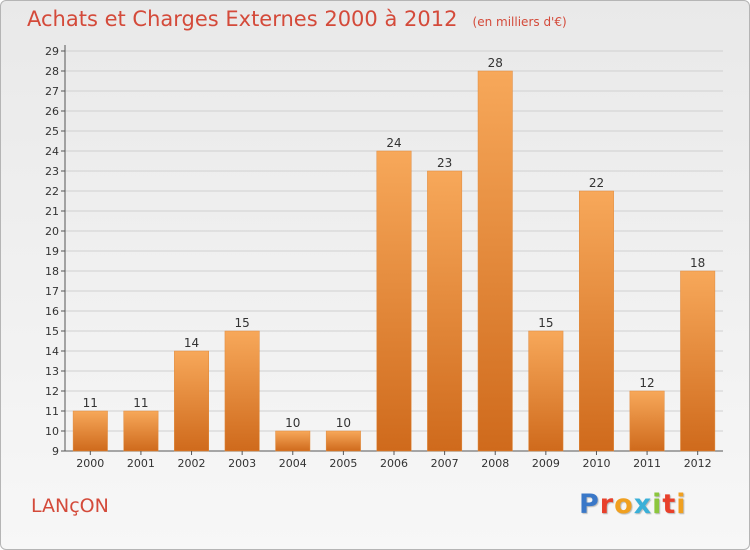  Describe the element at coordinates (698, 361) in the screenshot. I see `bar-2012` at that location.